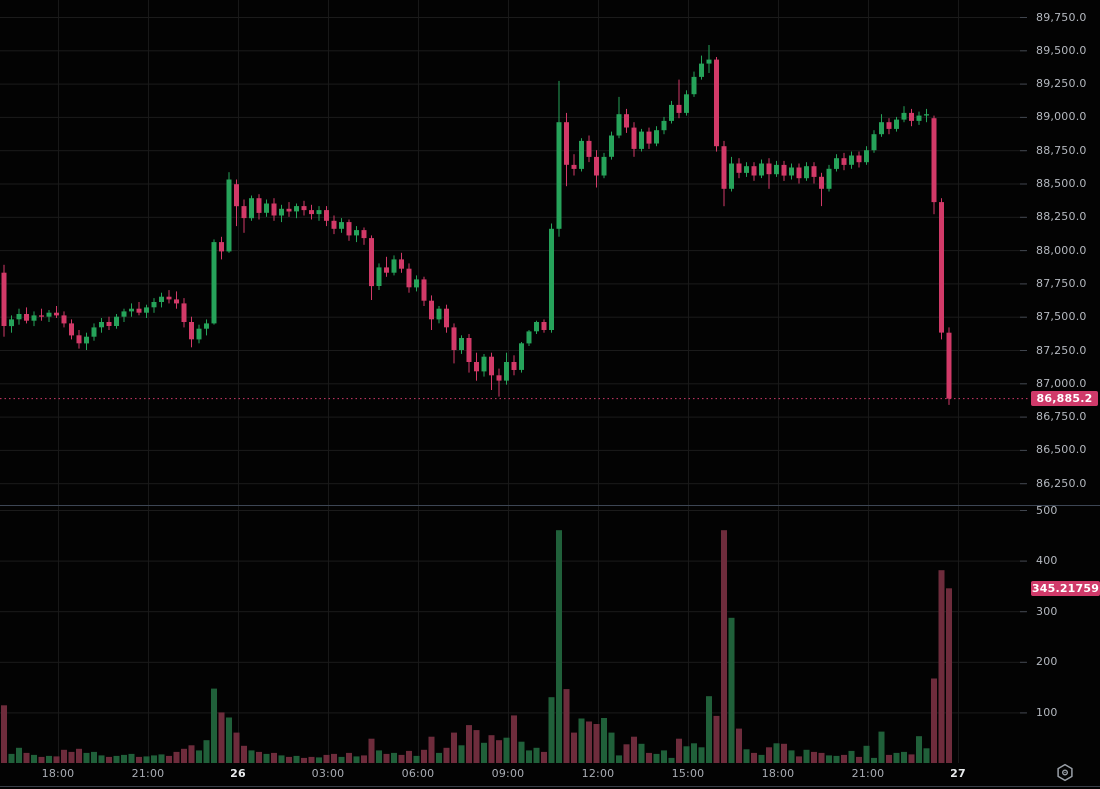 Image resolution: width=1100 pixels, height=789 pixels. I want to click on volume-axis-label: 500, so click(1047, 510).